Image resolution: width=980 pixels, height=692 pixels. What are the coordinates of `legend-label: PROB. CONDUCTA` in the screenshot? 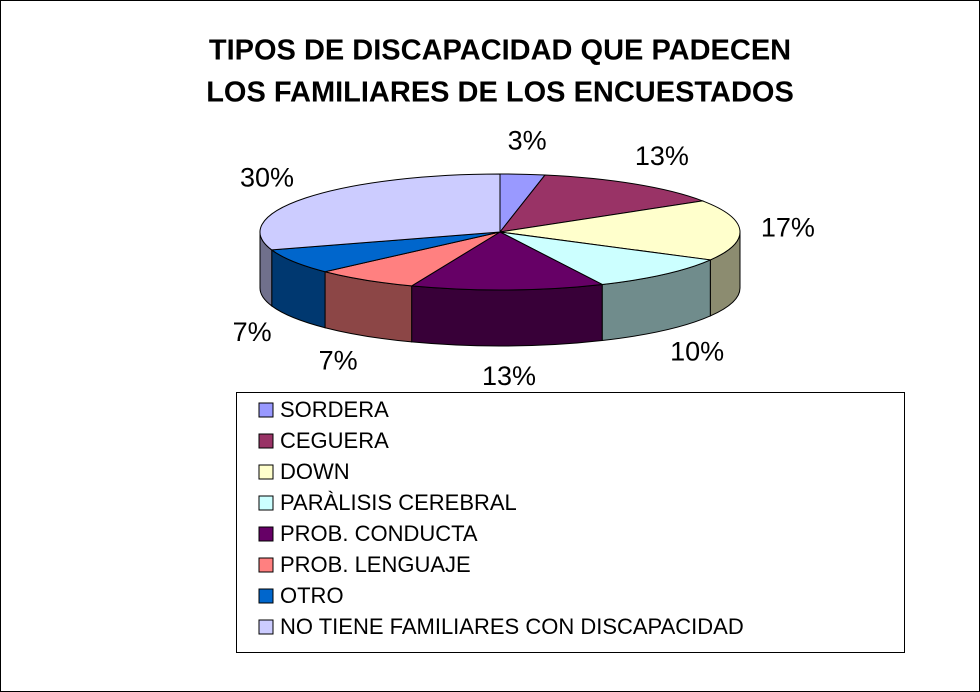 It's located at (379, 533).